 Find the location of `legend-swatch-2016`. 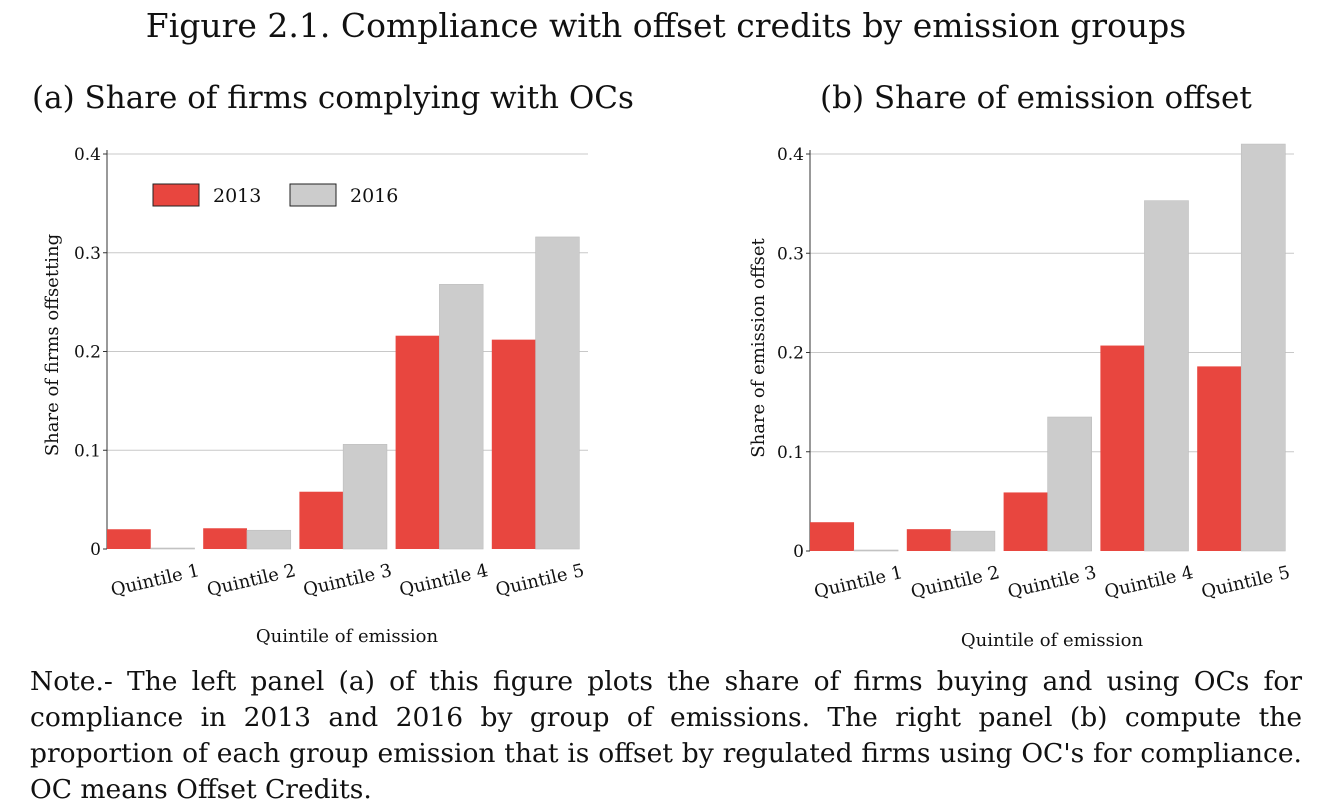

legend-swatch-2016 is located at coordinates (313, 195).